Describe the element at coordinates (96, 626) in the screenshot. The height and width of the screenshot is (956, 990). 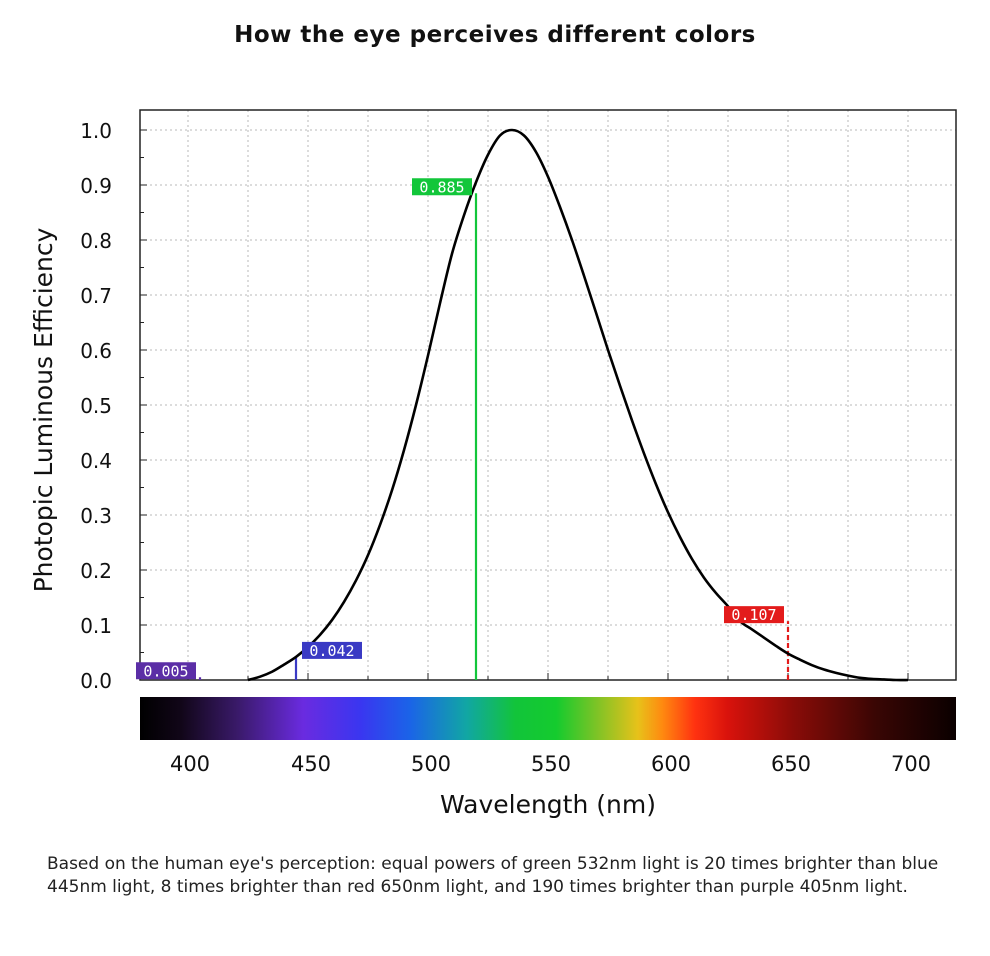
I see `y-tick-label: 0.1` at that location.